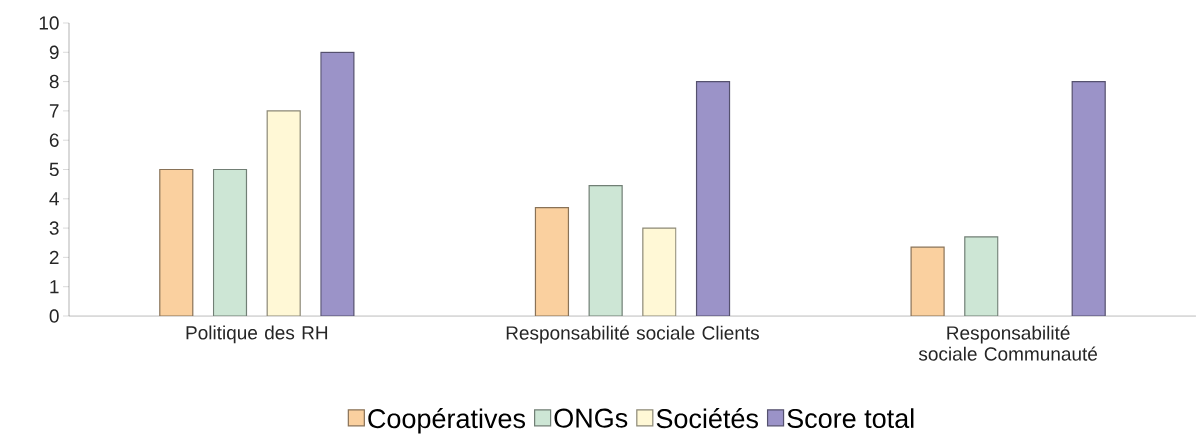 This screenshot has height=446, width=1196. I want to click on legend-label: ONGs, so click(591, 418).